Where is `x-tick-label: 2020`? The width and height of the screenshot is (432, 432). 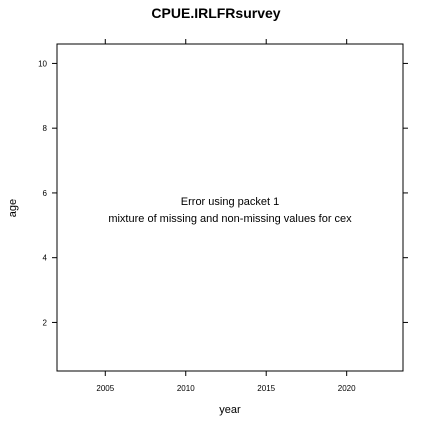 x-tick-label: 2020 is located at coordinates (347, 388).